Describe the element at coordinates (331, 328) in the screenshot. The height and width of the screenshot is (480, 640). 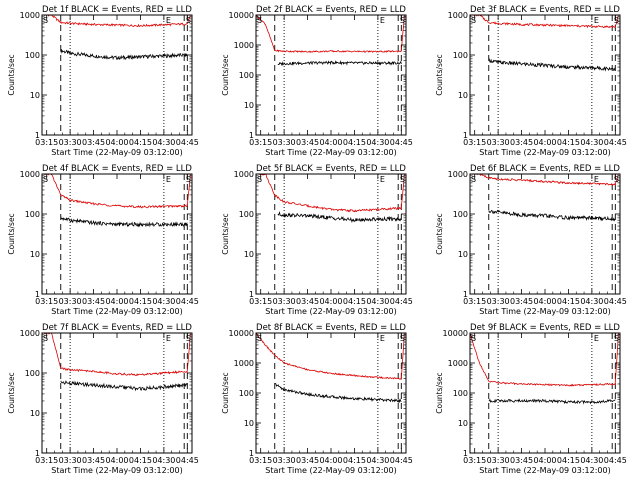
I see `panel-title: Det 8f BLACK = Events, RED = LLD` at that location.